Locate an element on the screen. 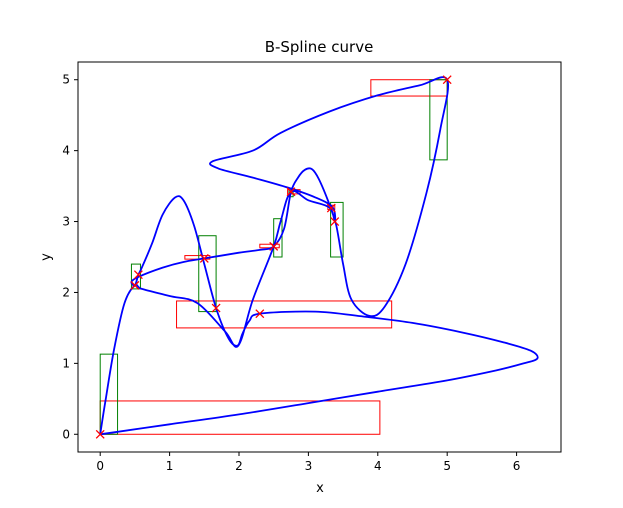 The image size is (623, 508). y-tick-label: 5 is located at coordinates (66, 80).